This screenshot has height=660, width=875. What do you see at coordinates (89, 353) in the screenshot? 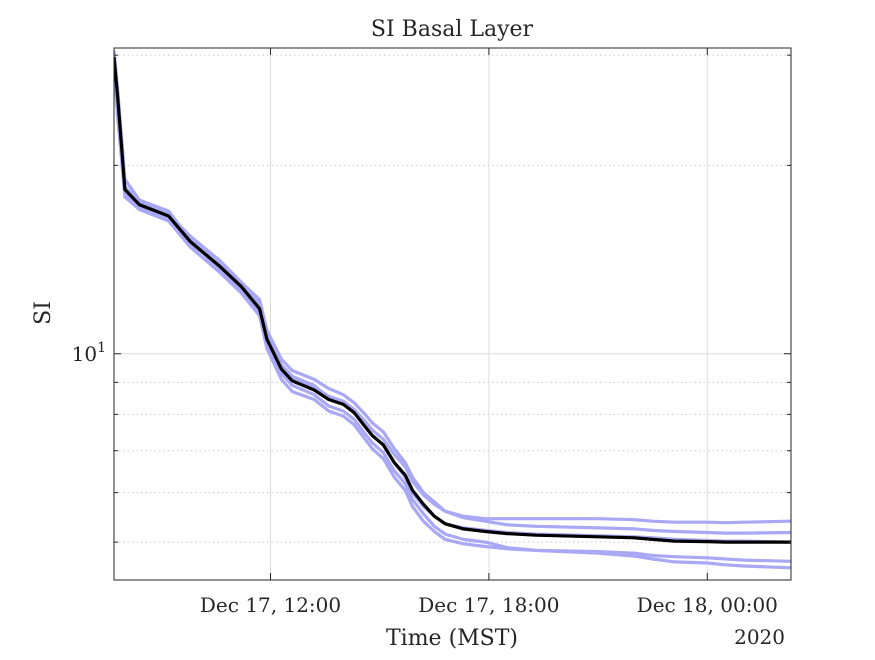
I see `y-tick-label: 101` at bounding box center [89, 353].